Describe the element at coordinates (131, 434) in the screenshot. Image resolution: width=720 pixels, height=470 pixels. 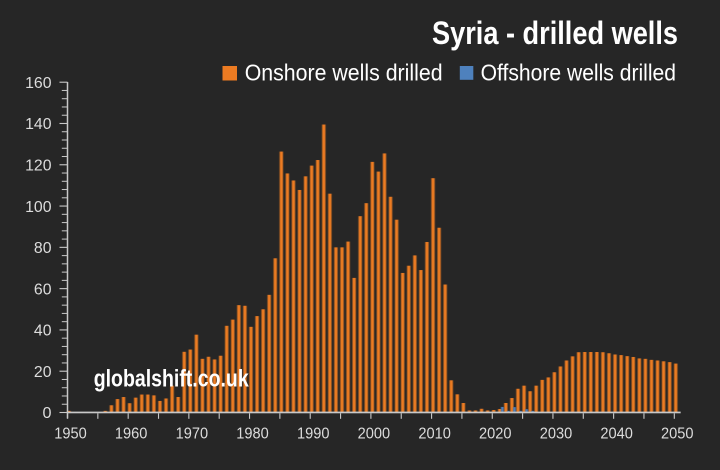
I see `svg-text: 1960` at that location.